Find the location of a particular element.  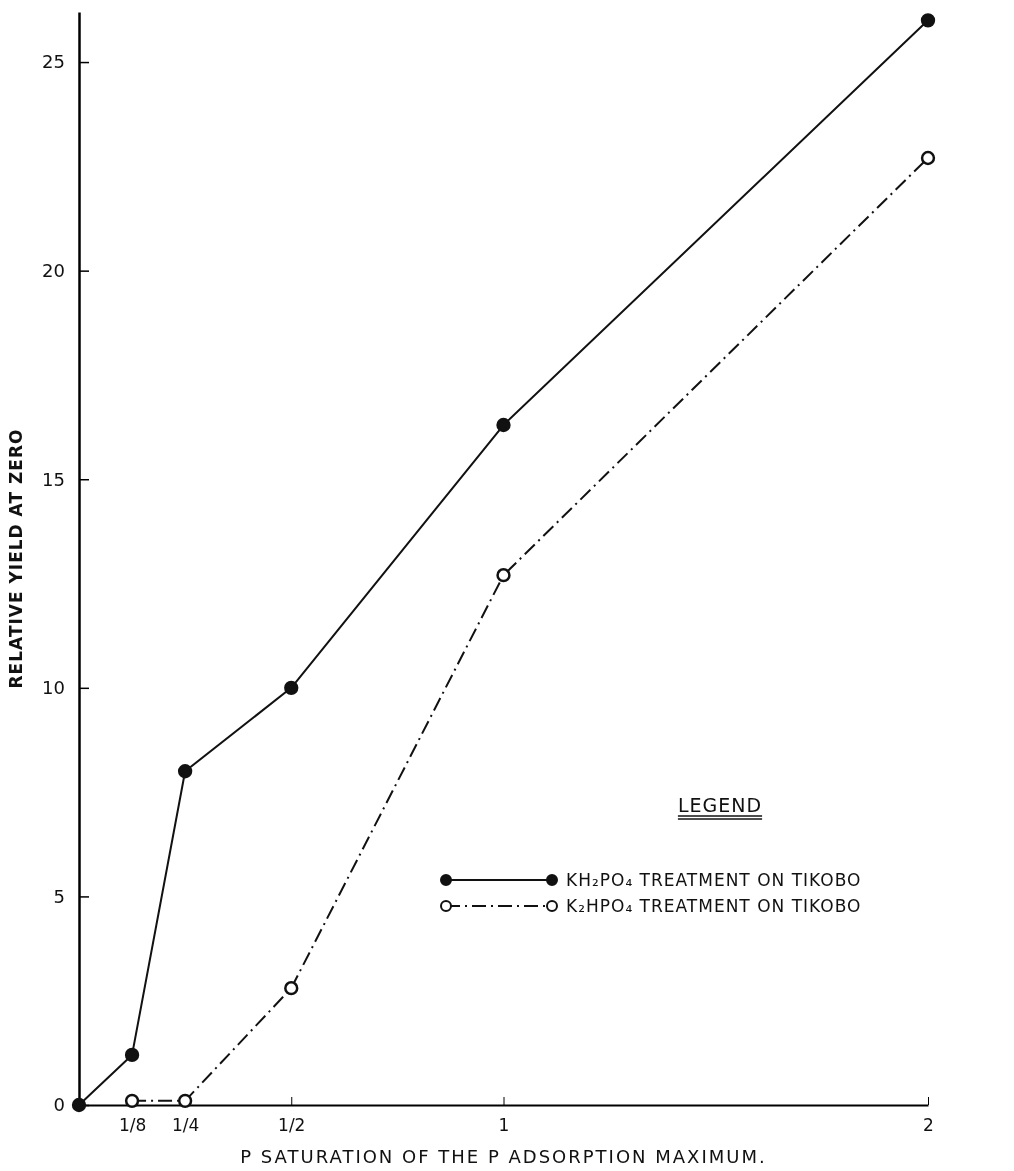

x-tick-label: 1 is located at coordinates (504, 1125).